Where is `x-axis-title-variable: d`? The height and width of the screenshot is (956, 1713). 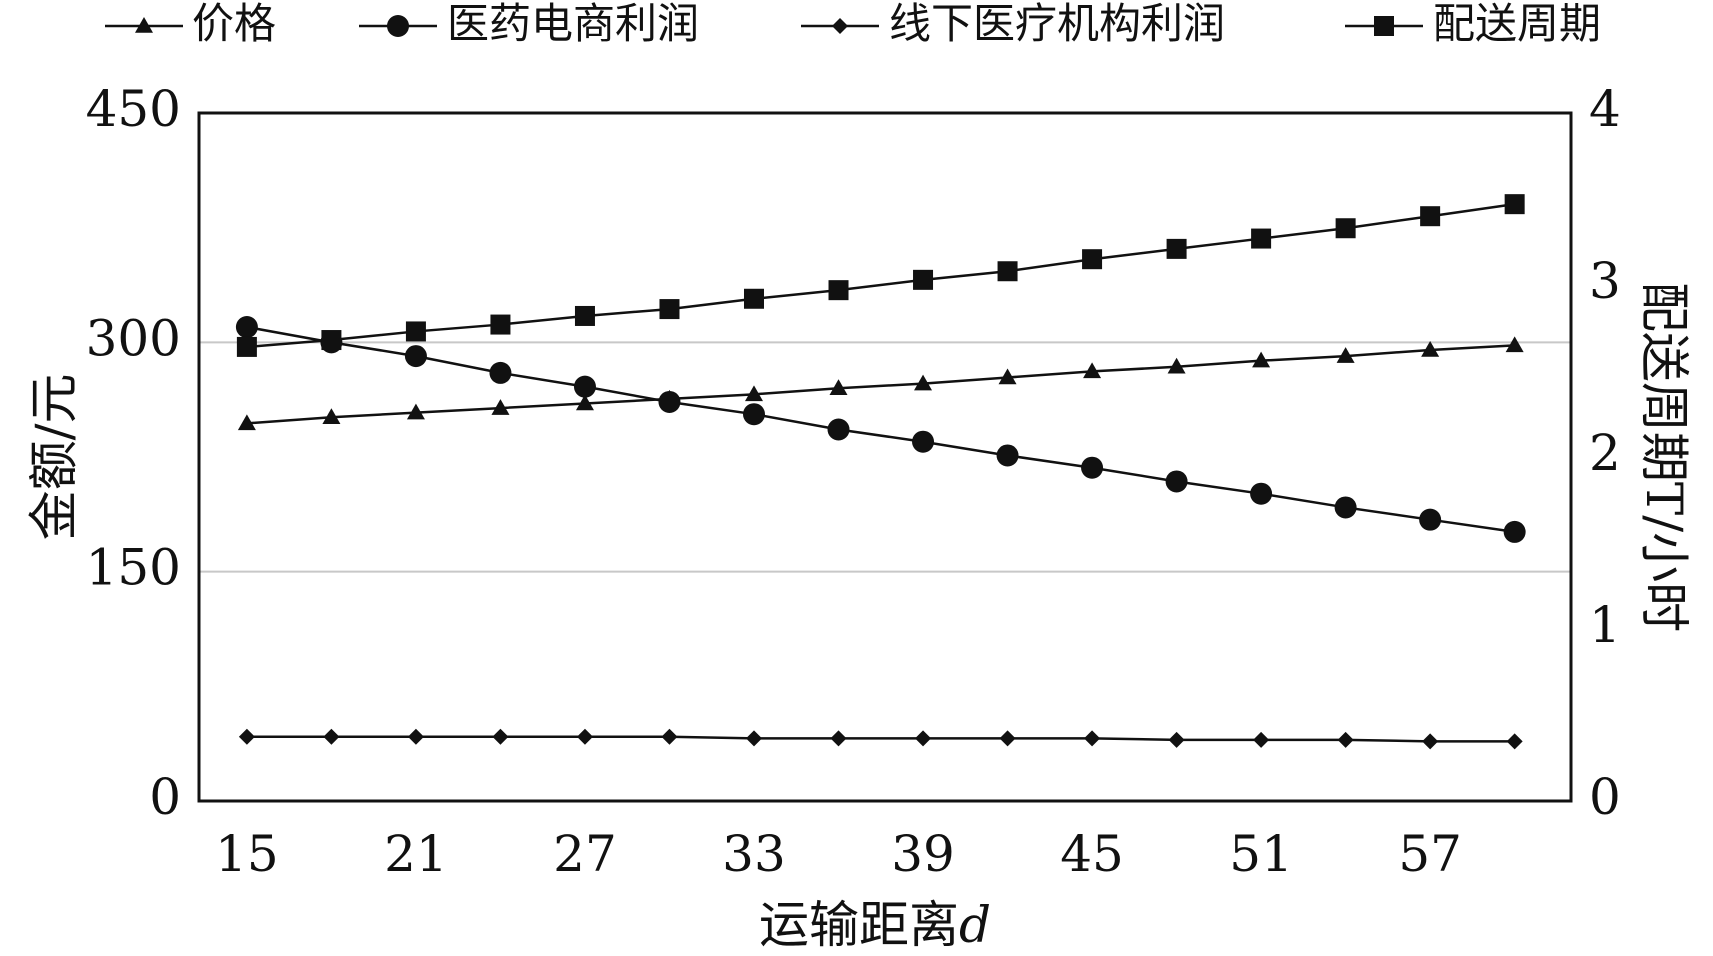 x-axis-title-variable: d is located at coordinates (975, 925).